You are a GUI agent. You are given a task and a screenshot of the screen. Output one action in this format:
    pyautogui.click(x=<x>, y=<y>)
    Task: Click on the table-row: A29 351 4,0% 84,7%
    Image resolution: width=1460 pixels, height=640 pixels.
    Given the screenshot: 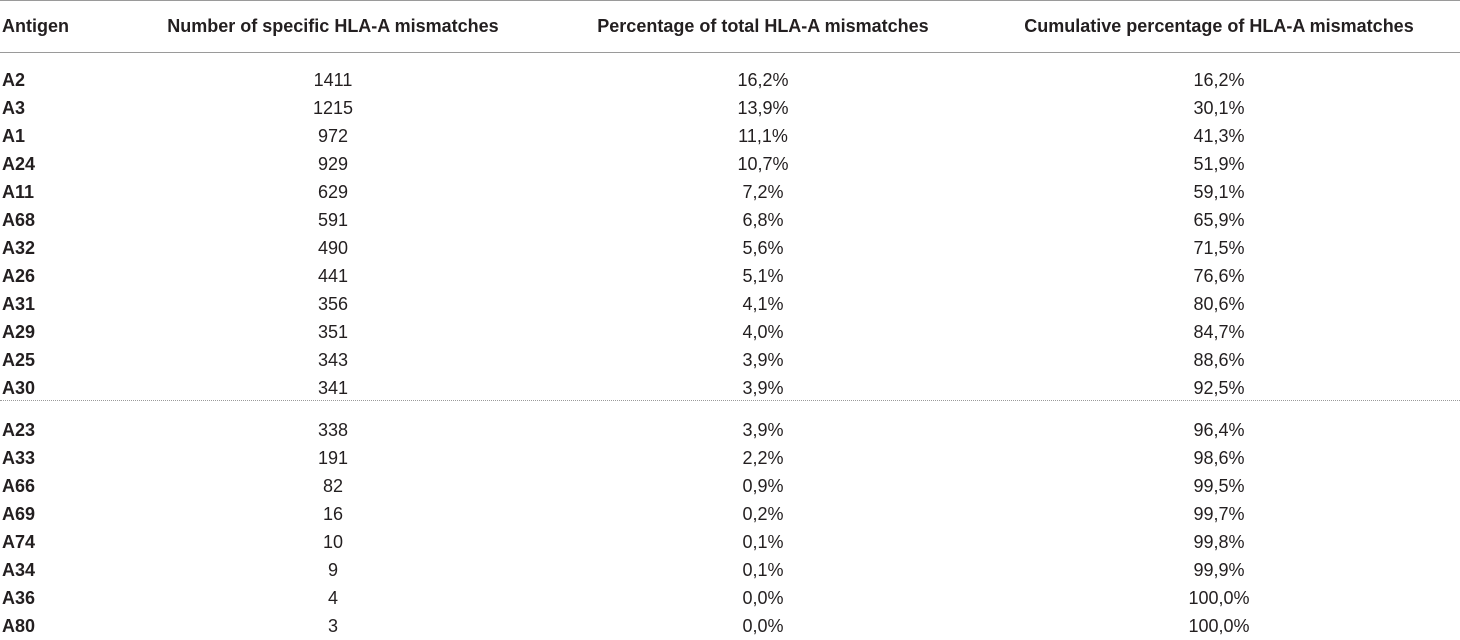 What is the action you would take?
    pyautogui.click(x=730, y=332)
    